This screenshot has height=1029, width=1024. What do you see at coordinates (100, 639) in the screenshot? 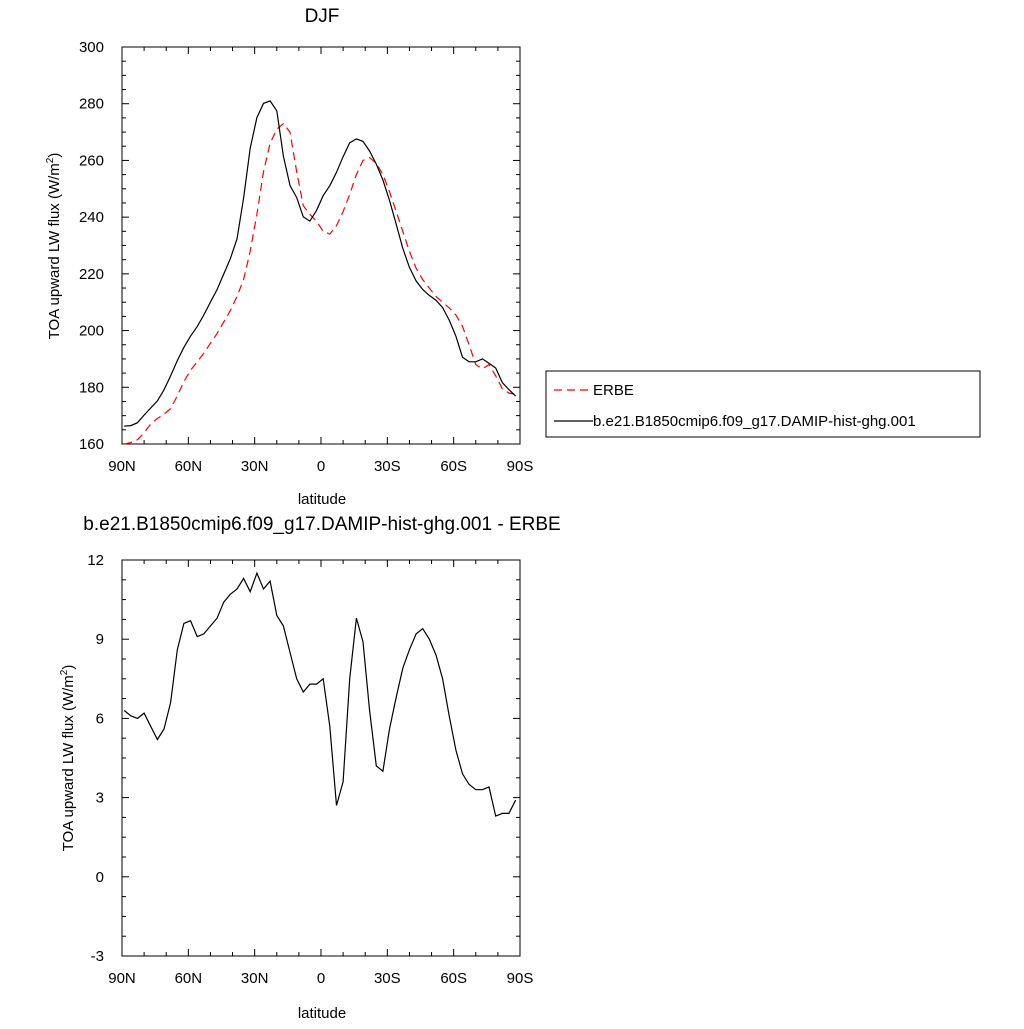
I see `y-tick-label: 9` at bounding box center [100, 639].